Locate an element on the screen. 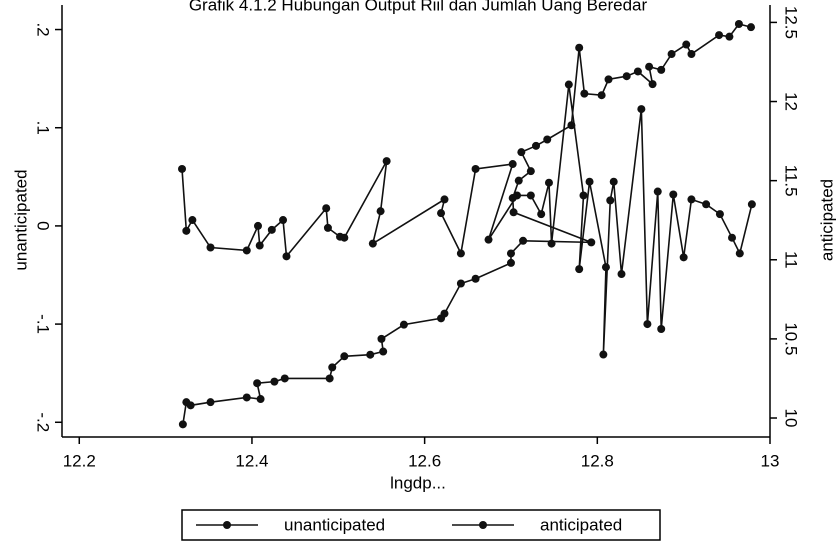  y2-tick-label: 11.5 is located at coordinates (791, 181).